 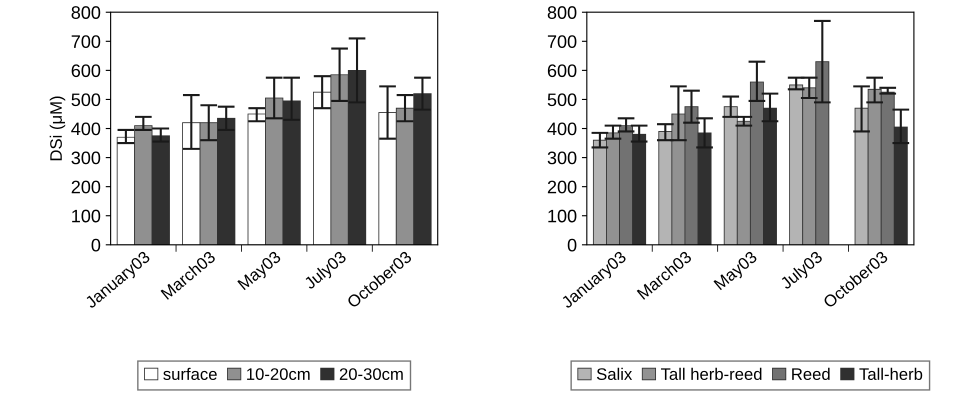 What do you see at coordinates (371, 374) in the screenshot?
I see `legend-label: 20-30cm` at bounding box center [371, 374].